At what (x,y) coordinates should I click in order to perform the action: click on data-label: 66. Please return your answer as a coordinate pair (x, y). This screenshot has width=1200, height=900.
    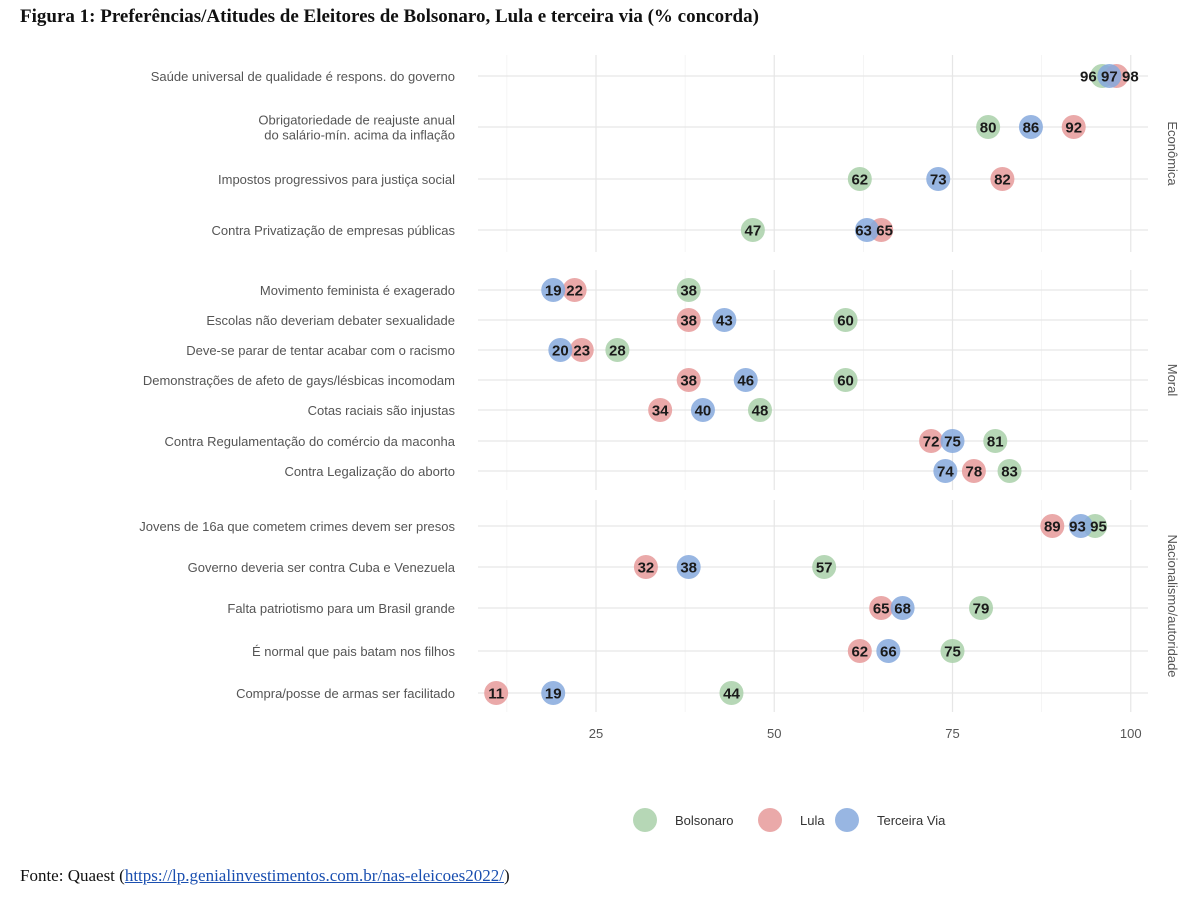
    Looking at the image, I should click on (888, 652).